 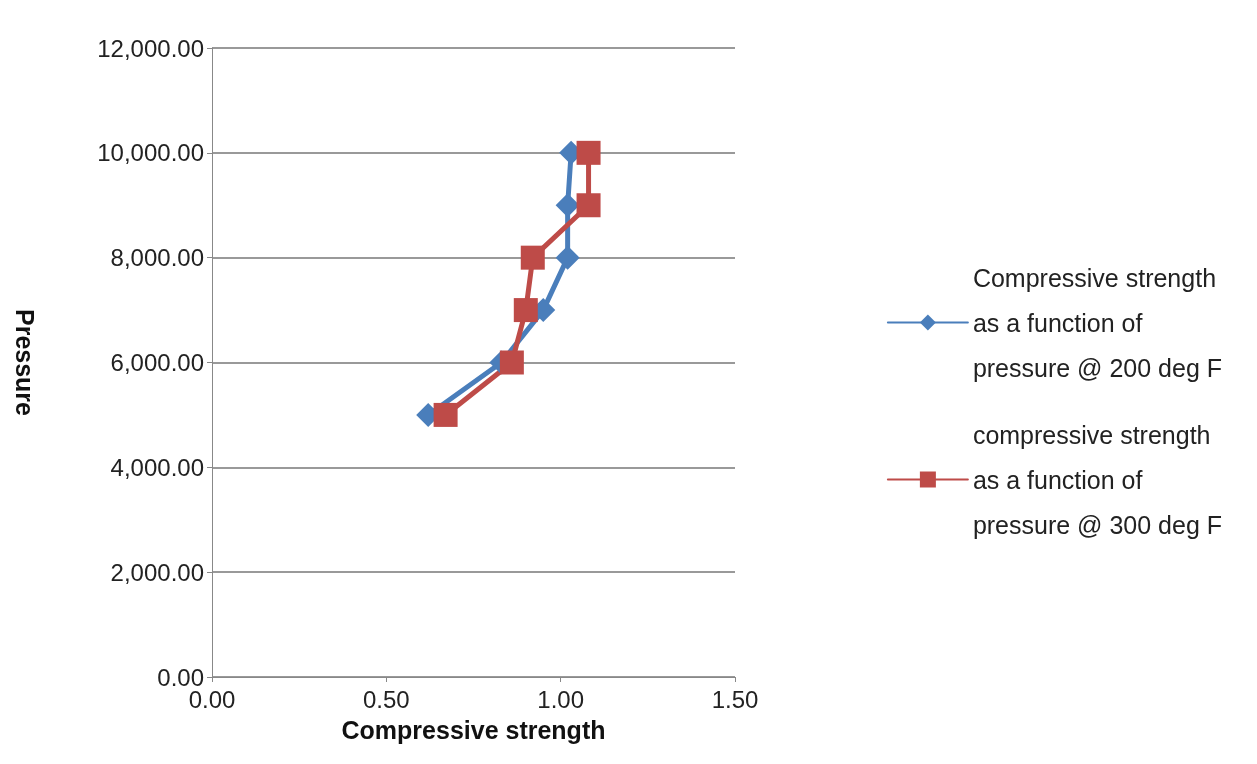 I want to click on y-tick-label: 2,000.00, so click(x=157, y=572).